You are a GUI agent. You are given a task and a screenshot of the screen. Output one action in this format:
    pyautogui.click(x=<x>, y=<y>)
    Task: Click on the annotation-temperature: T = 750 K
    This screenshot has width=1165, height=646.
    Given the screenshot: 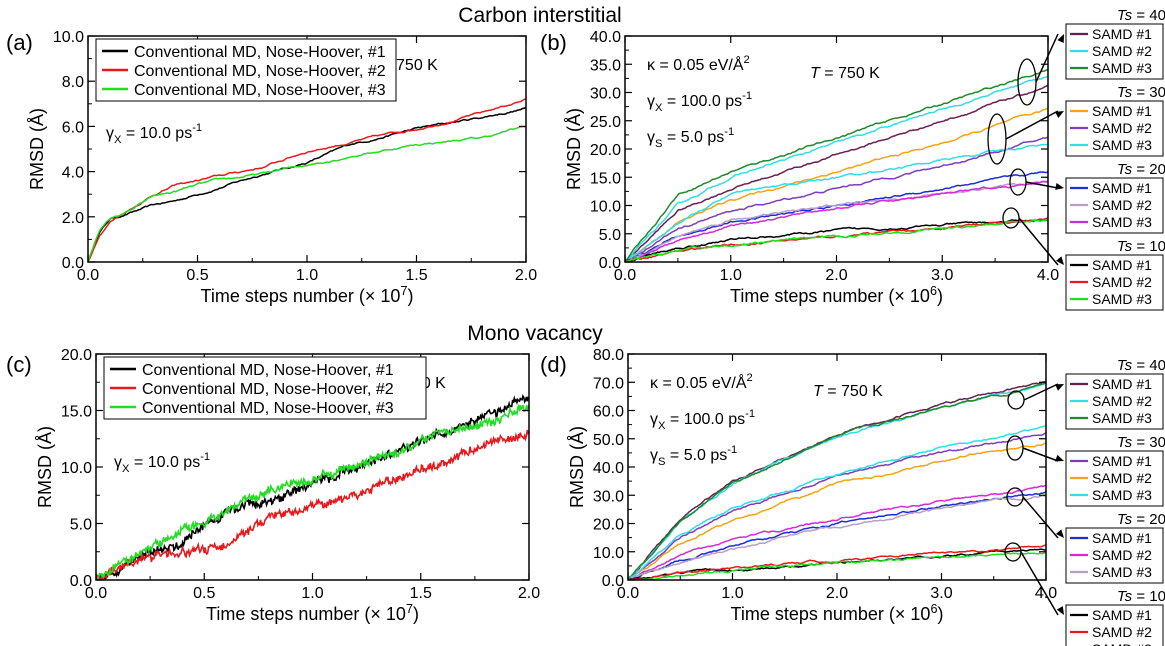 What is the action you would take?
    pyautogui.click(x=848, y=391)
    